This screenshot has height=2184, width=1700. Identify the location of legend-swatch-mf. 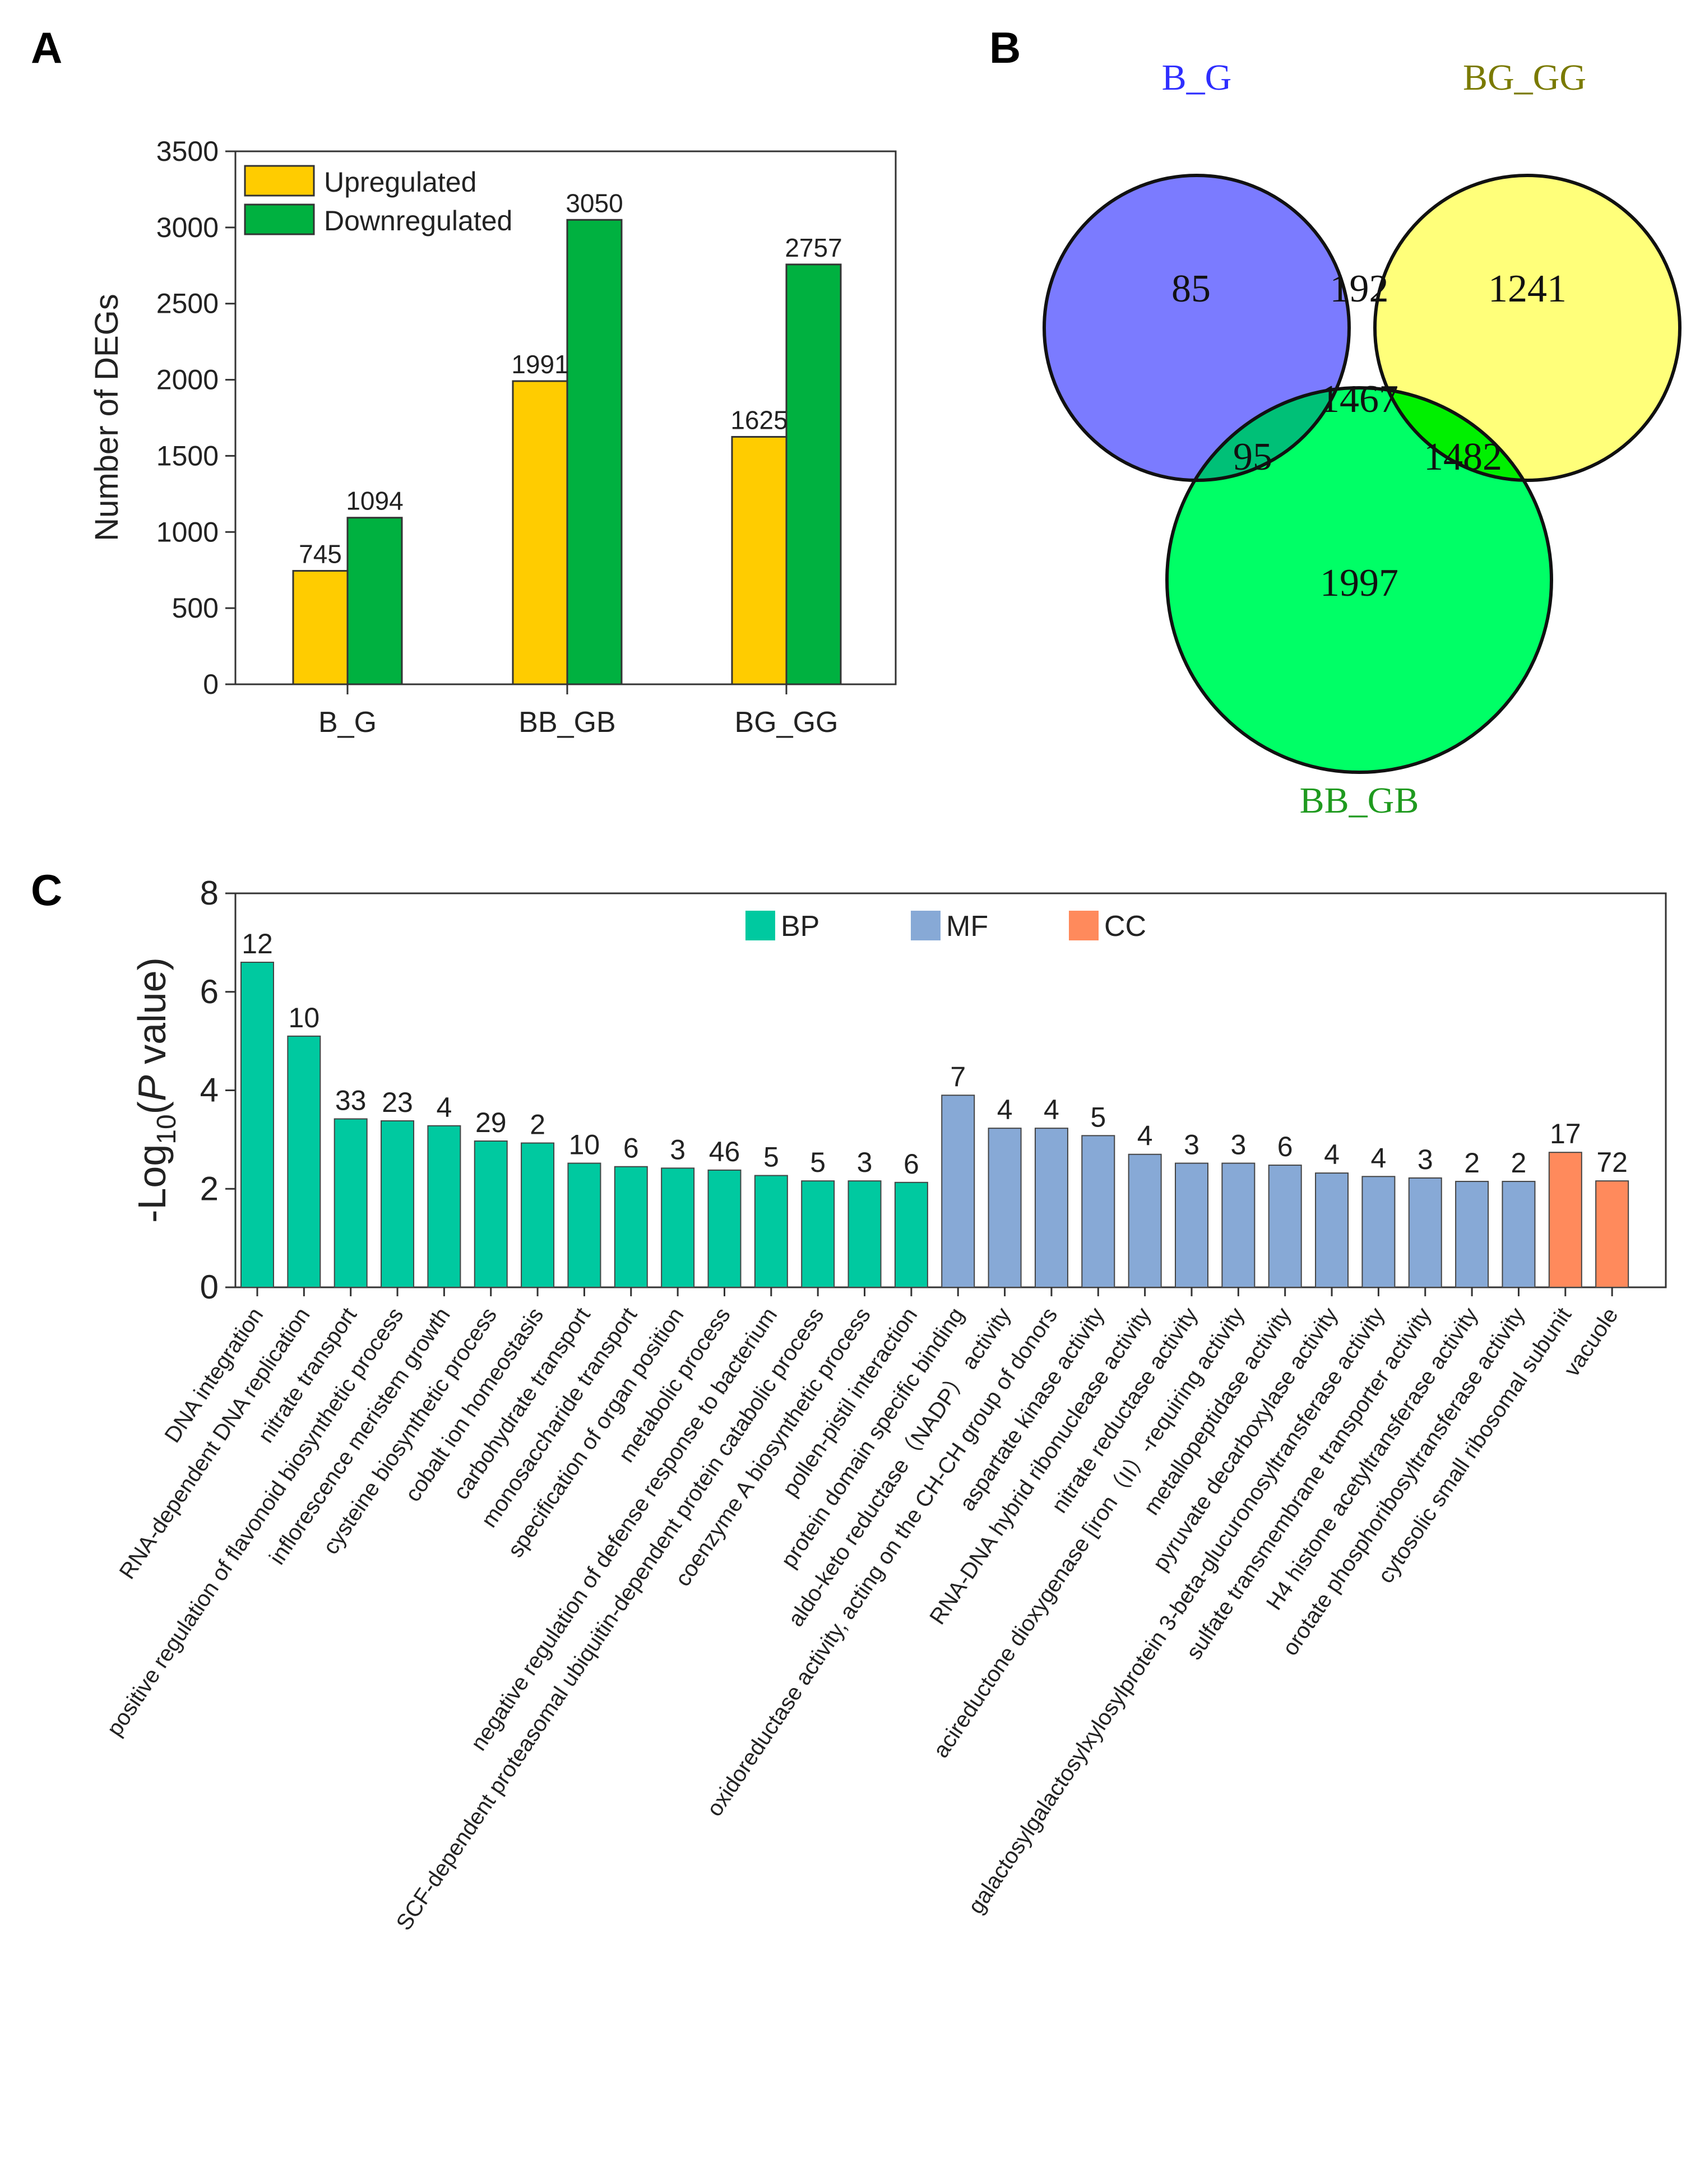
(926, 925).